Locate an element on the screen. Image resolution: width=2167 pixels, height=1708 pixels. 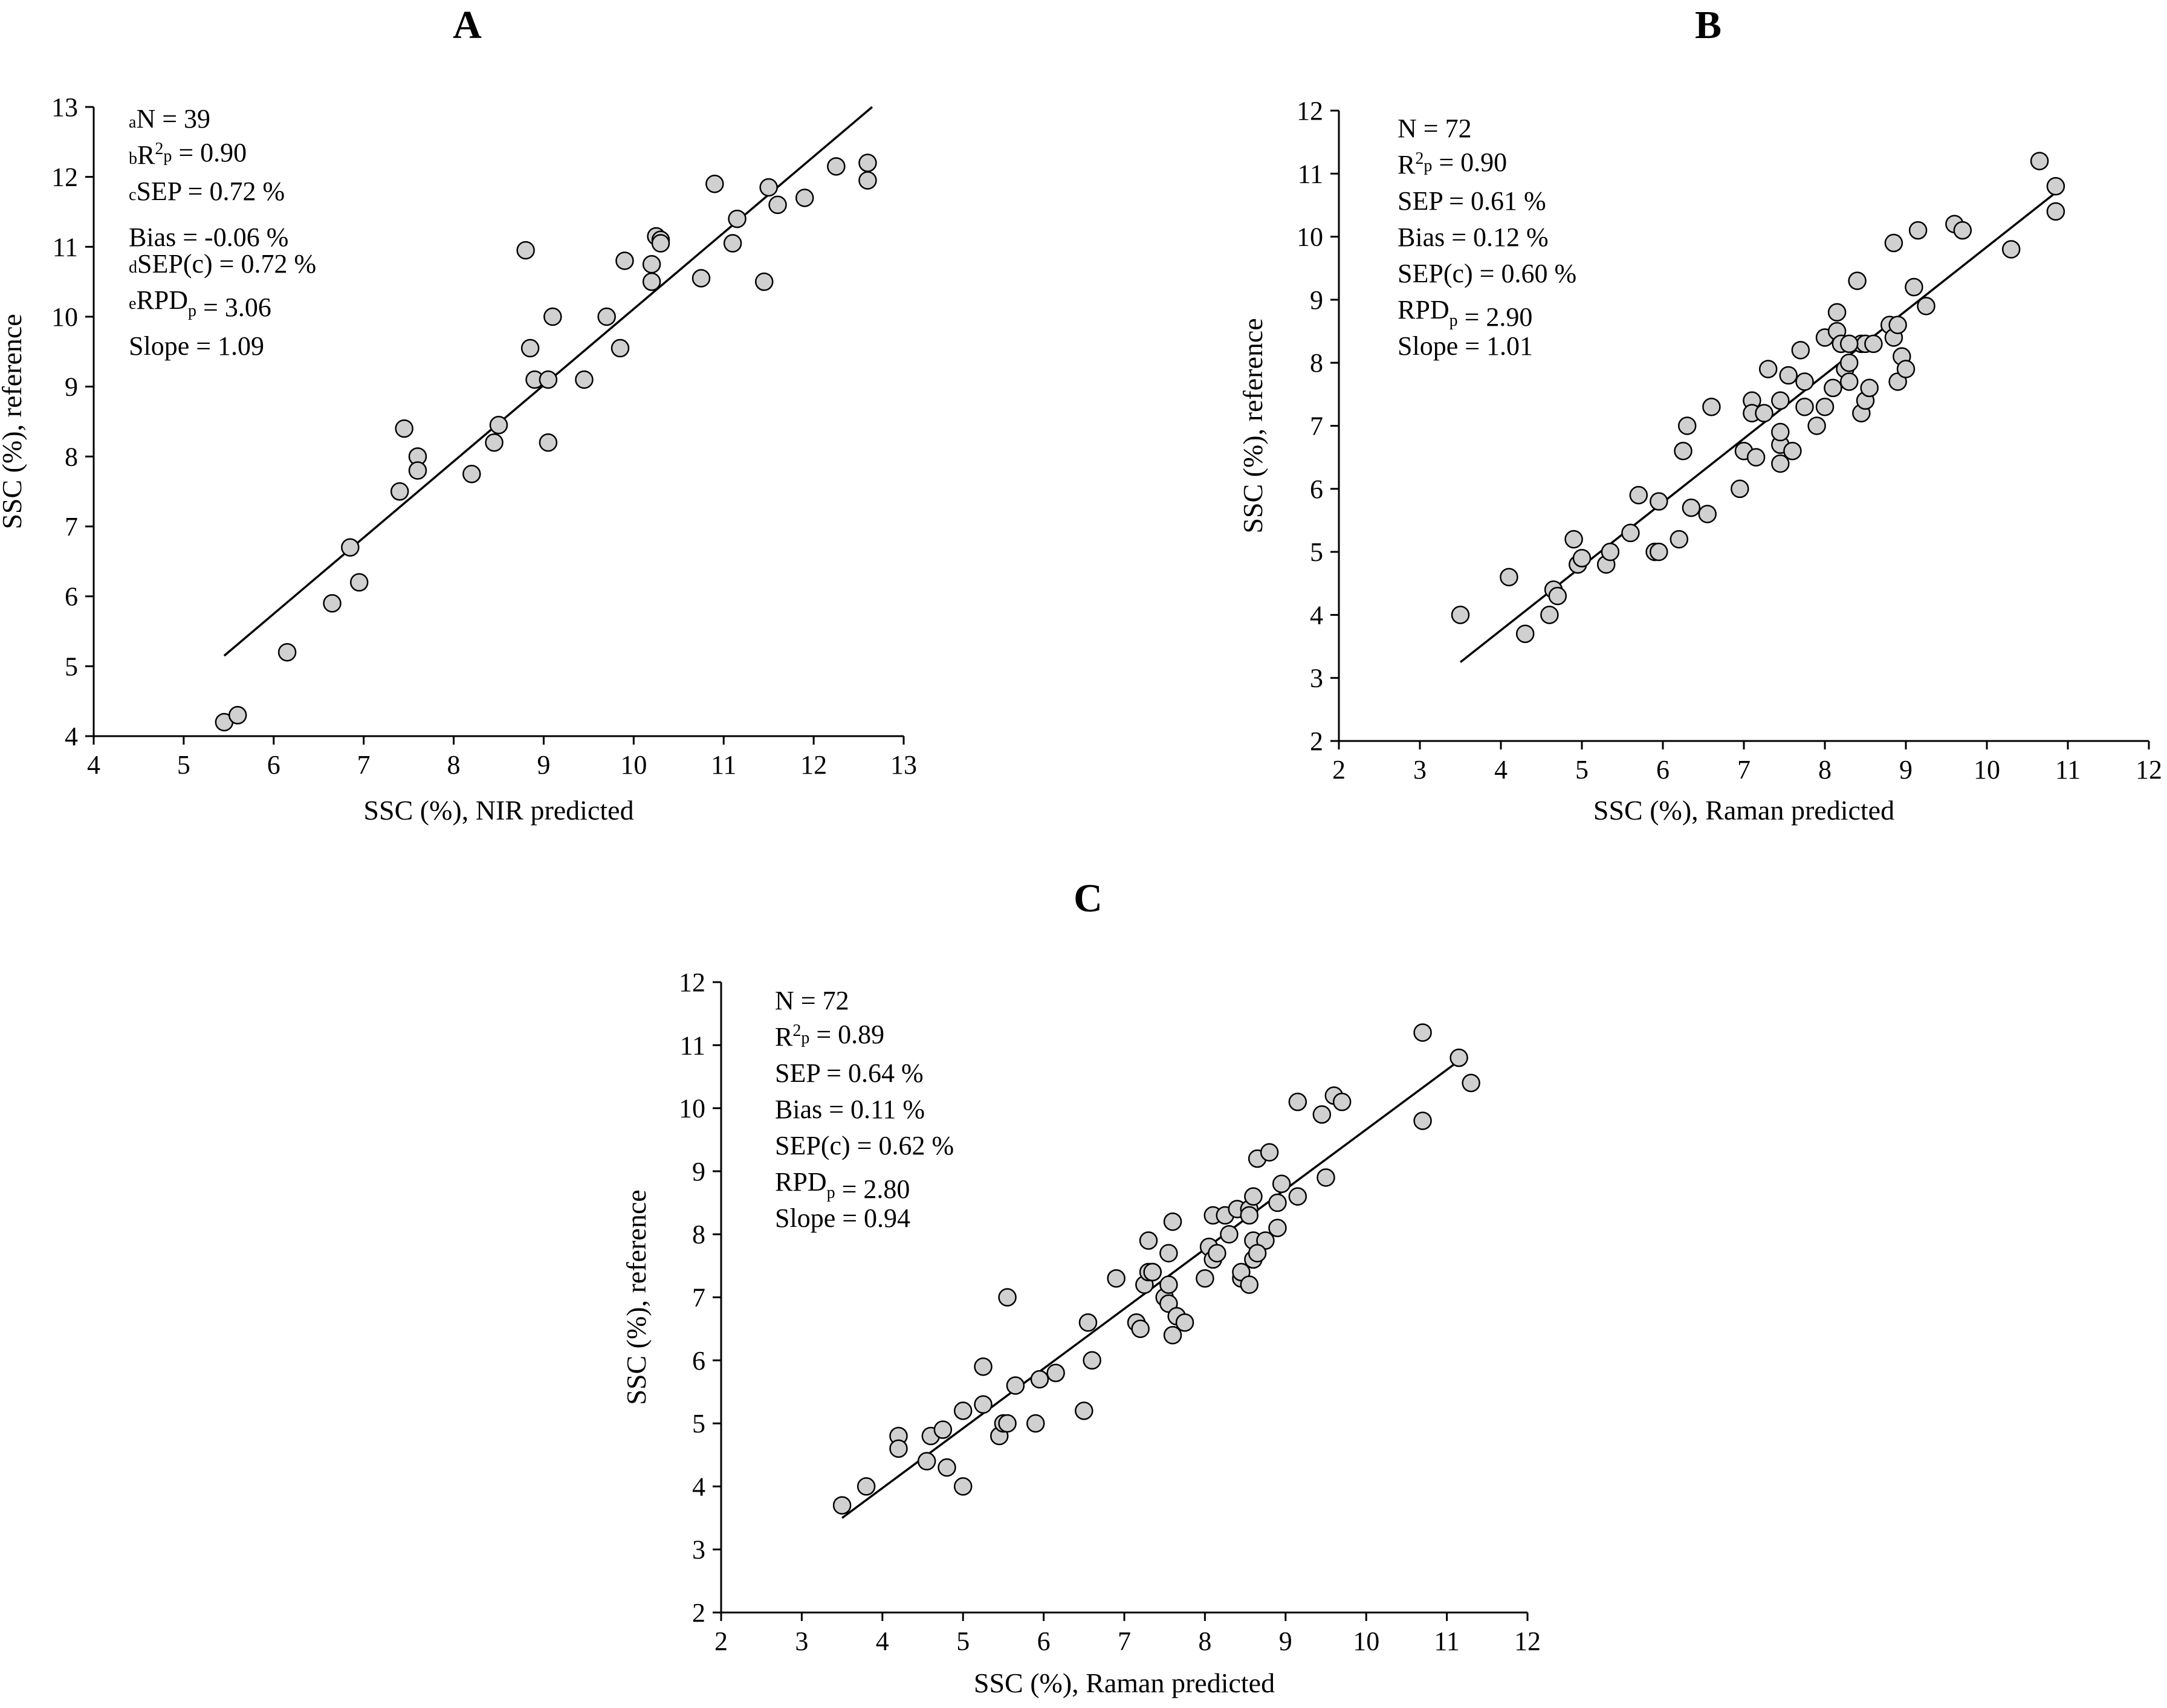
panel-b-stat-line: SEP(c) = 0.60 % is located at coordinates (1487, 273).